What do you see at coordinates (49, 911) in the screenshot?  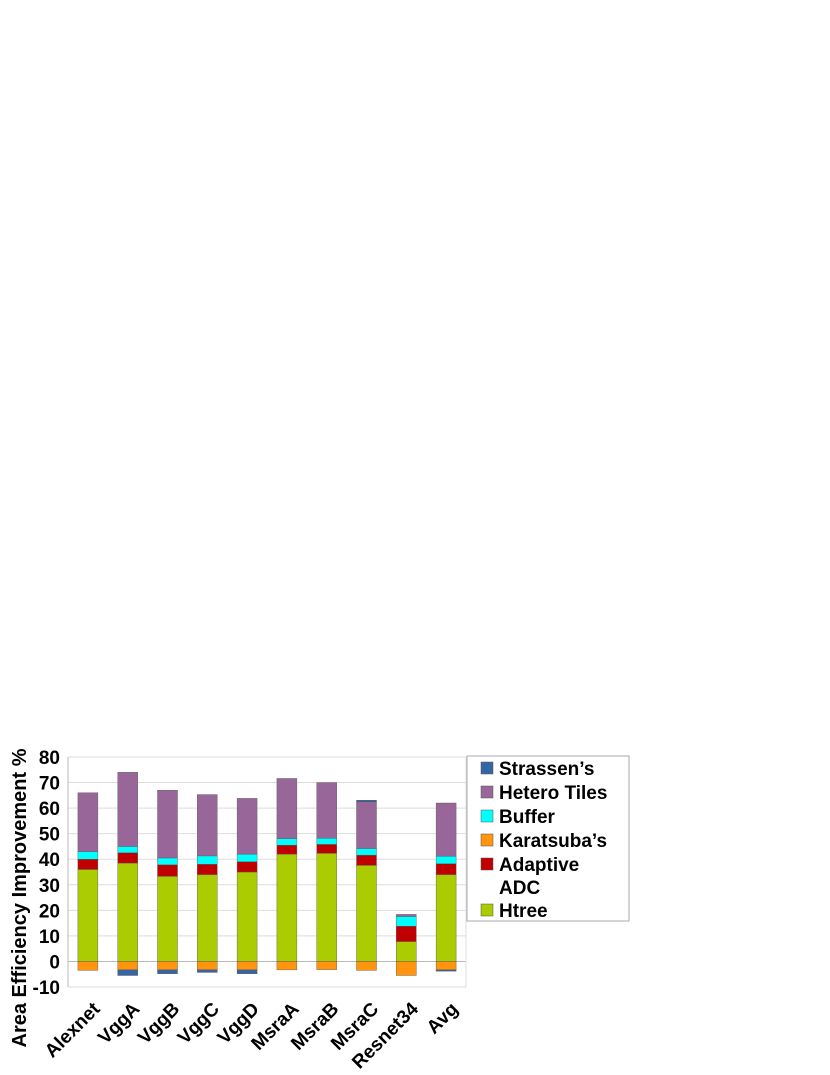 I see `y-tick-label: 20` at bounding box center [49, 911].